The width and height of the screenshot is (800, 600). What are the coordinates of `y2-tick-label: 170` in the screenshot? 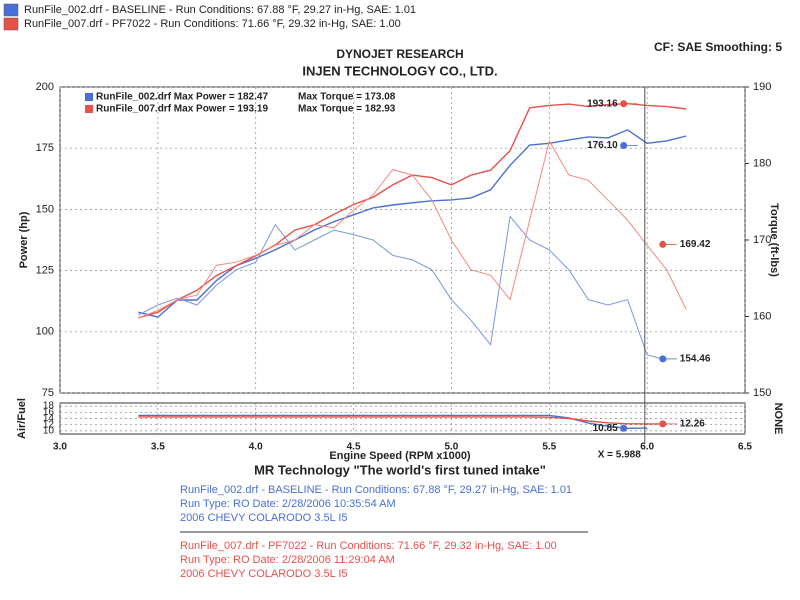 It's located at (762, 240).